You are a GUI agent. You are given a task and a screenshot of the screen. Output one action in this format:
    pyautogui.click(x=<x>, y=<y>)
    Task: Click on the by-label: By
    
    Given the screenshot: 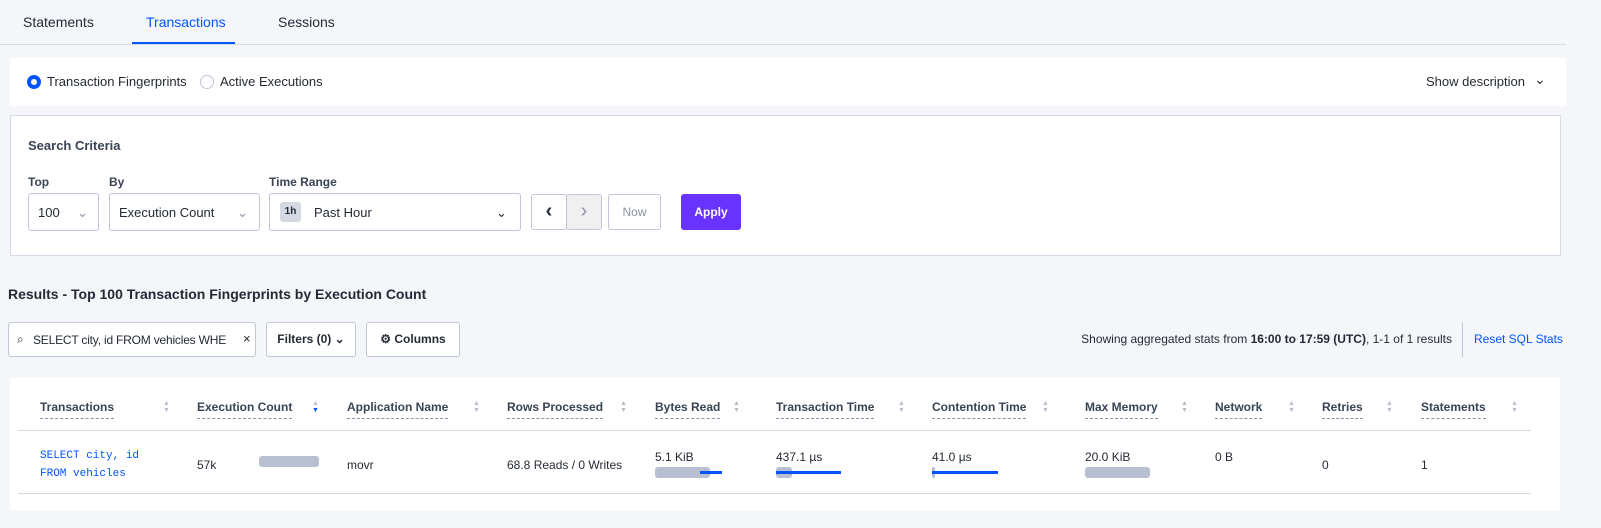 What is the action you would take?
    pyautogui.click(x=117, y=182)
    